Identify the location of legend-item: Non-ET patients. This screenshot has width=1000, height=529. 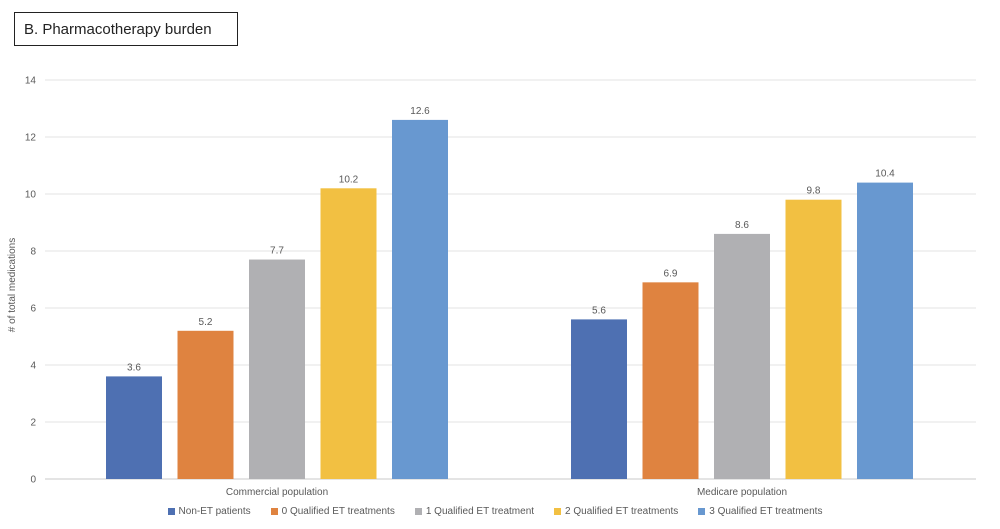
(209, 511).